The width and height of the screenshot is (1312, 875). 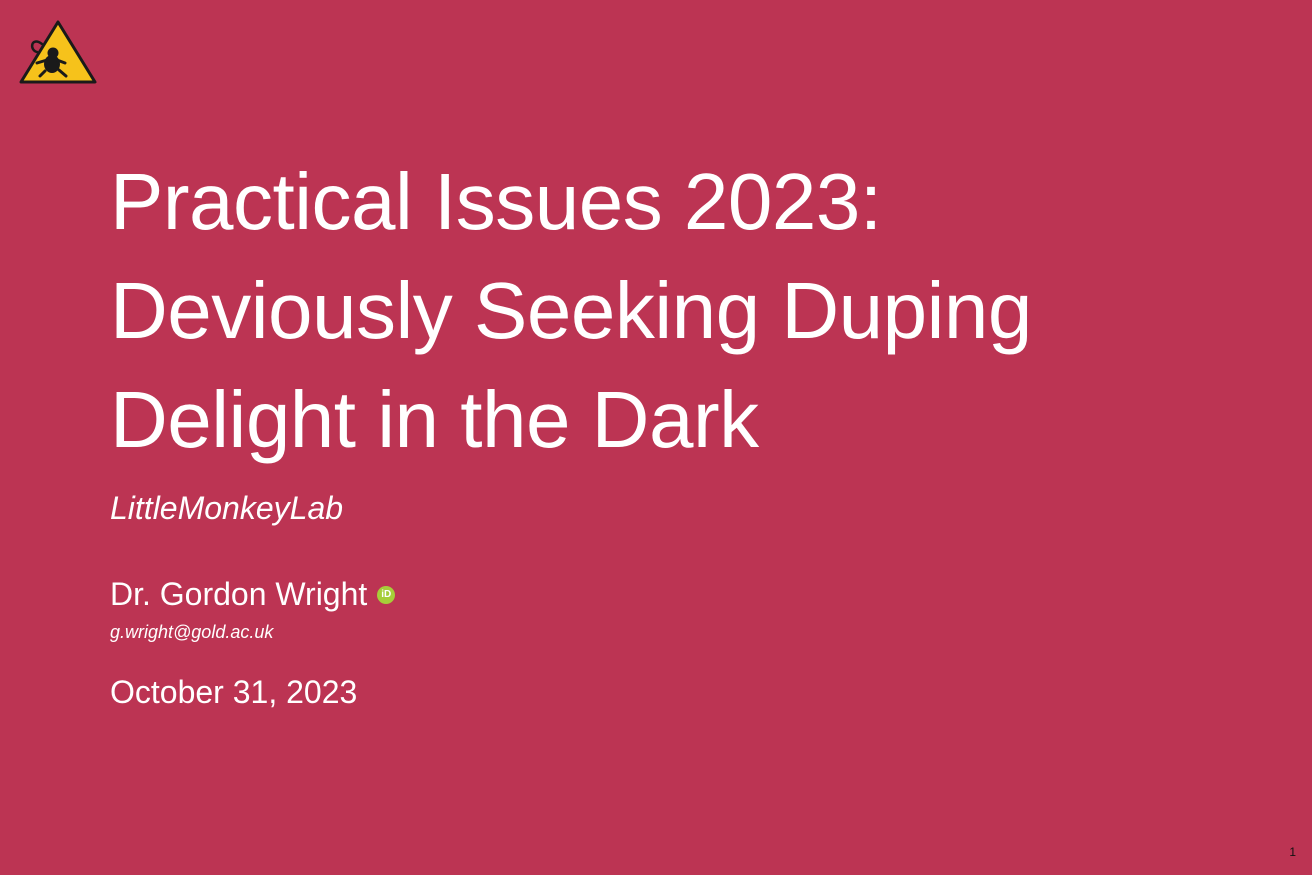 What do you see at coordinates (386, 595) in the screenshot?
I see `orcid-icon: iD` at bounding box center [386, 595].